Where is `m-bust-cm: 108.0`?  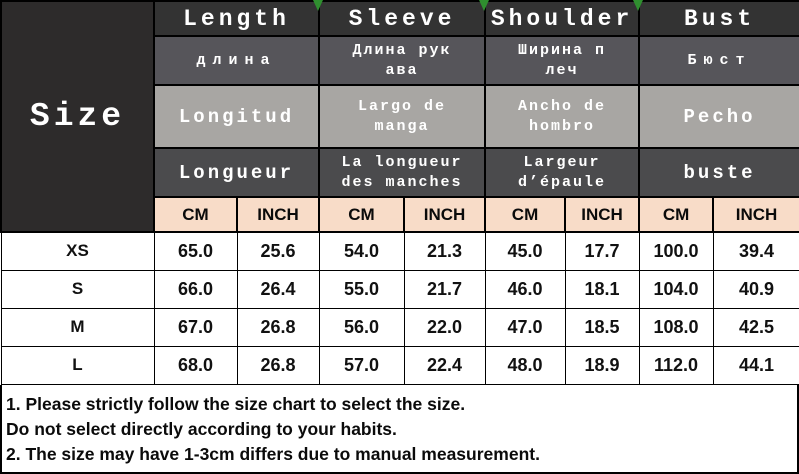 m-bust-cm: 108.0 is located at coordinates (676, 327).